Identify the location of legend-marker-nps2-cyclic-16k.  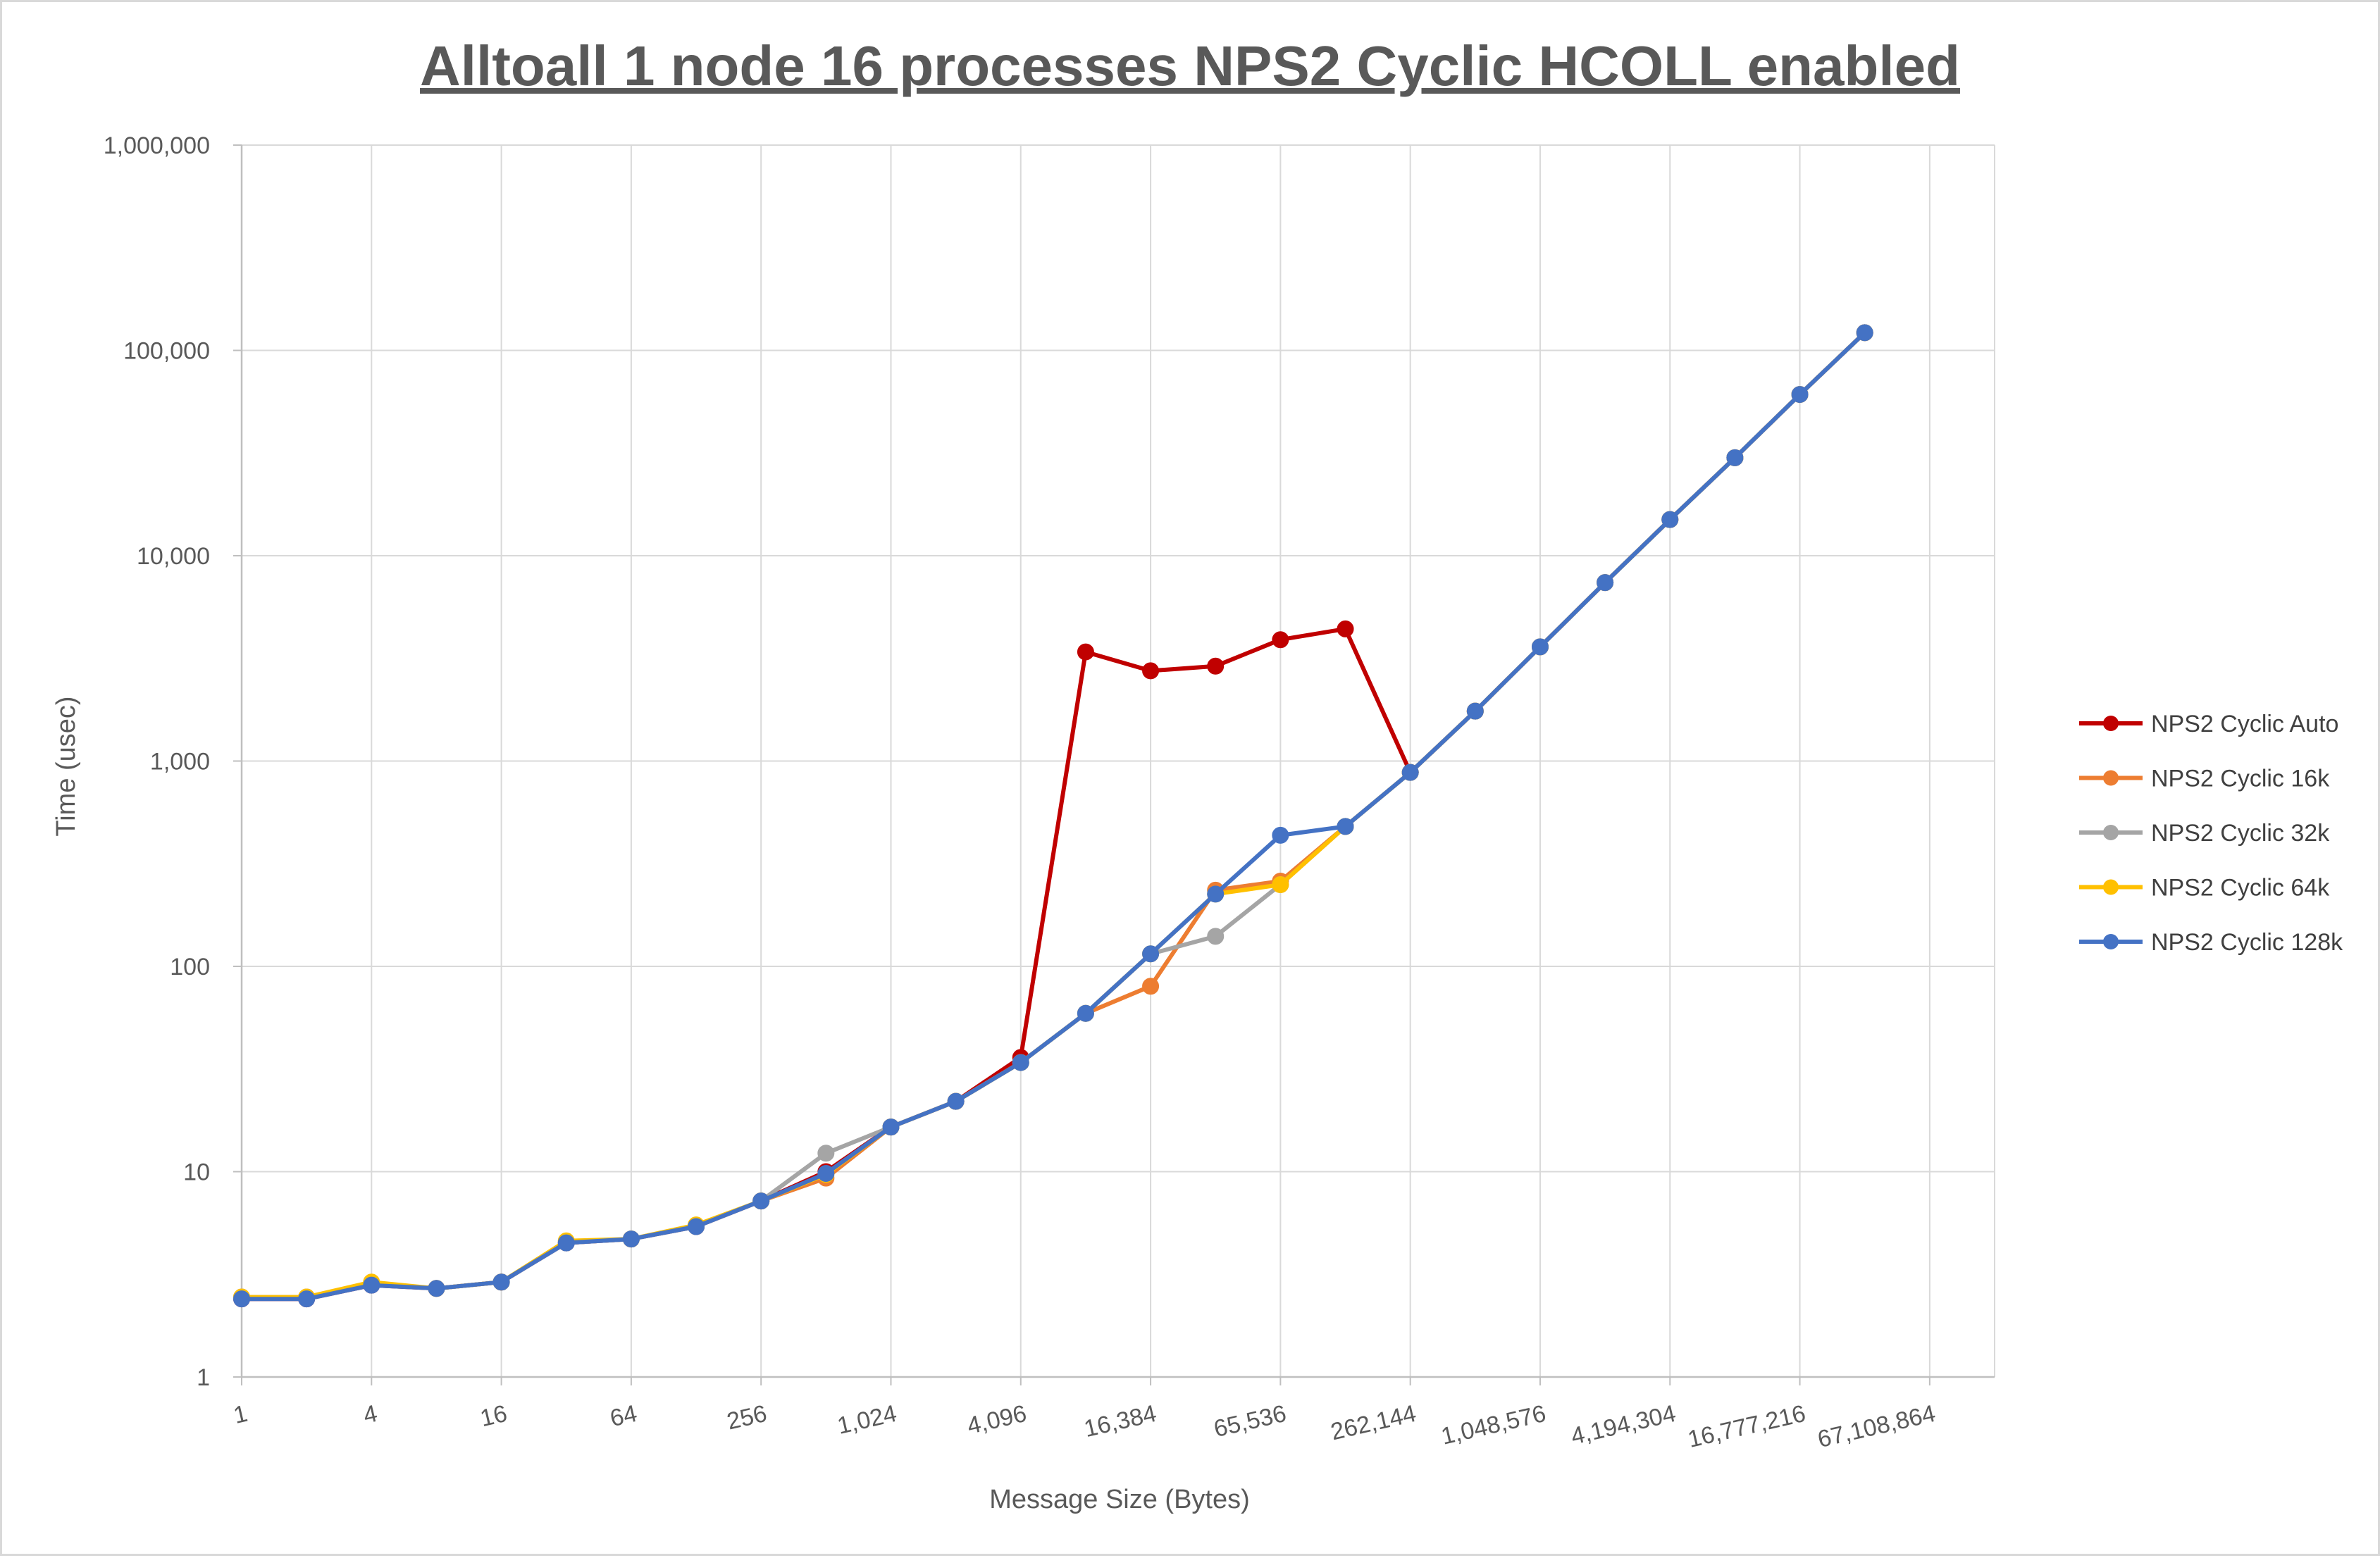
(2111, 778).